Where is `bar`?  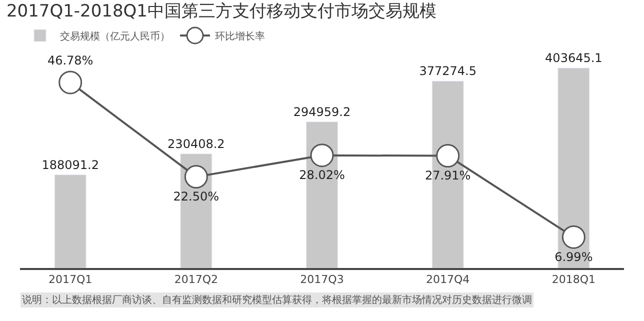
bar is located at coordinates (70, 221).